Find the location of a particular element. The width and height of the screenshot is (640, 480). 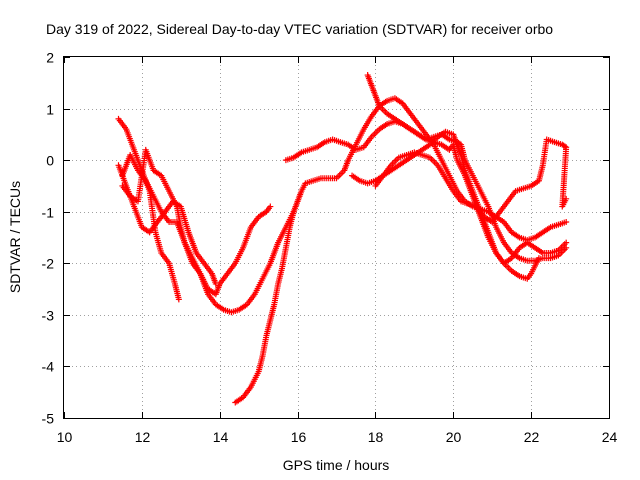

y-tick-label: -1 is located at coordinates (48, 213).